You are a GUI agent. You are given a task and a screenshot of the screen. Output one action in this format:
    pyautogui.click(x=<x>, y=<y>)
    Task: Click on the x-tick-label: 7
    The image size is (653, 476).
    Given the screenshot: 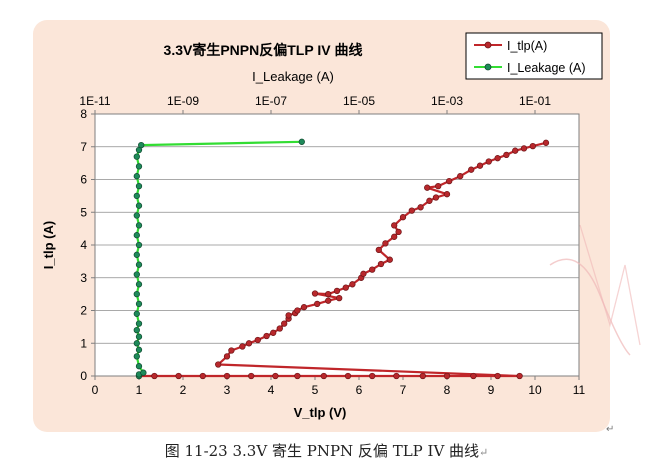 What is the action you would take?
    pyautogui.click(x=403, y=390)
    